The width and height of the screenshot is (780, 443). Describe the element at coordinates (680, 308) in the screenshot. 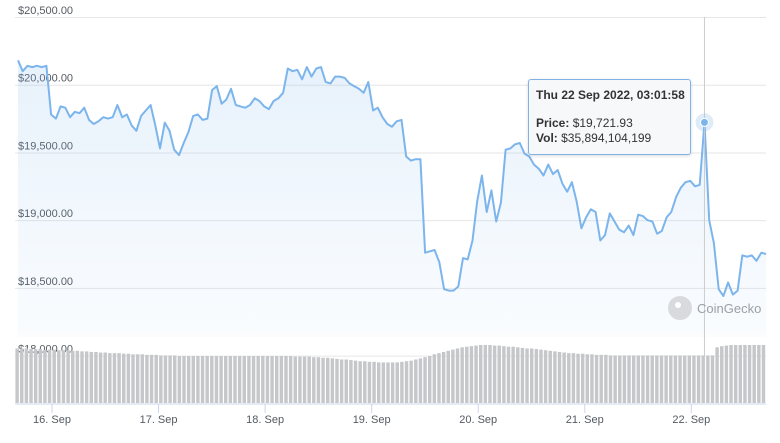

I see `coingecko-logo-icon` at that location.